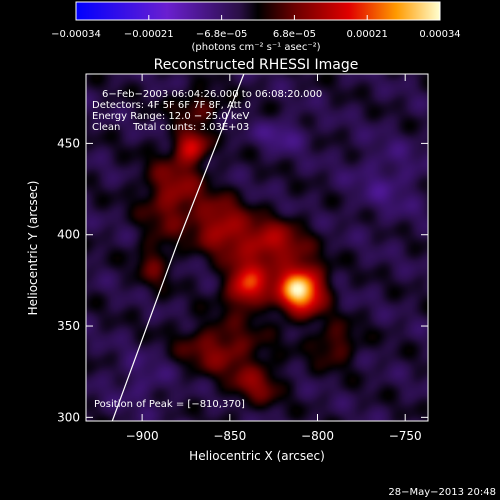 Image resolution: width=500 pixels, height=500 pixels. What do you see at coordinates (170, 127) in the screenshot?
I see `annotation-clean-counts: Clean Total counts: 3.03E+03` at bounding box center [170, 127].